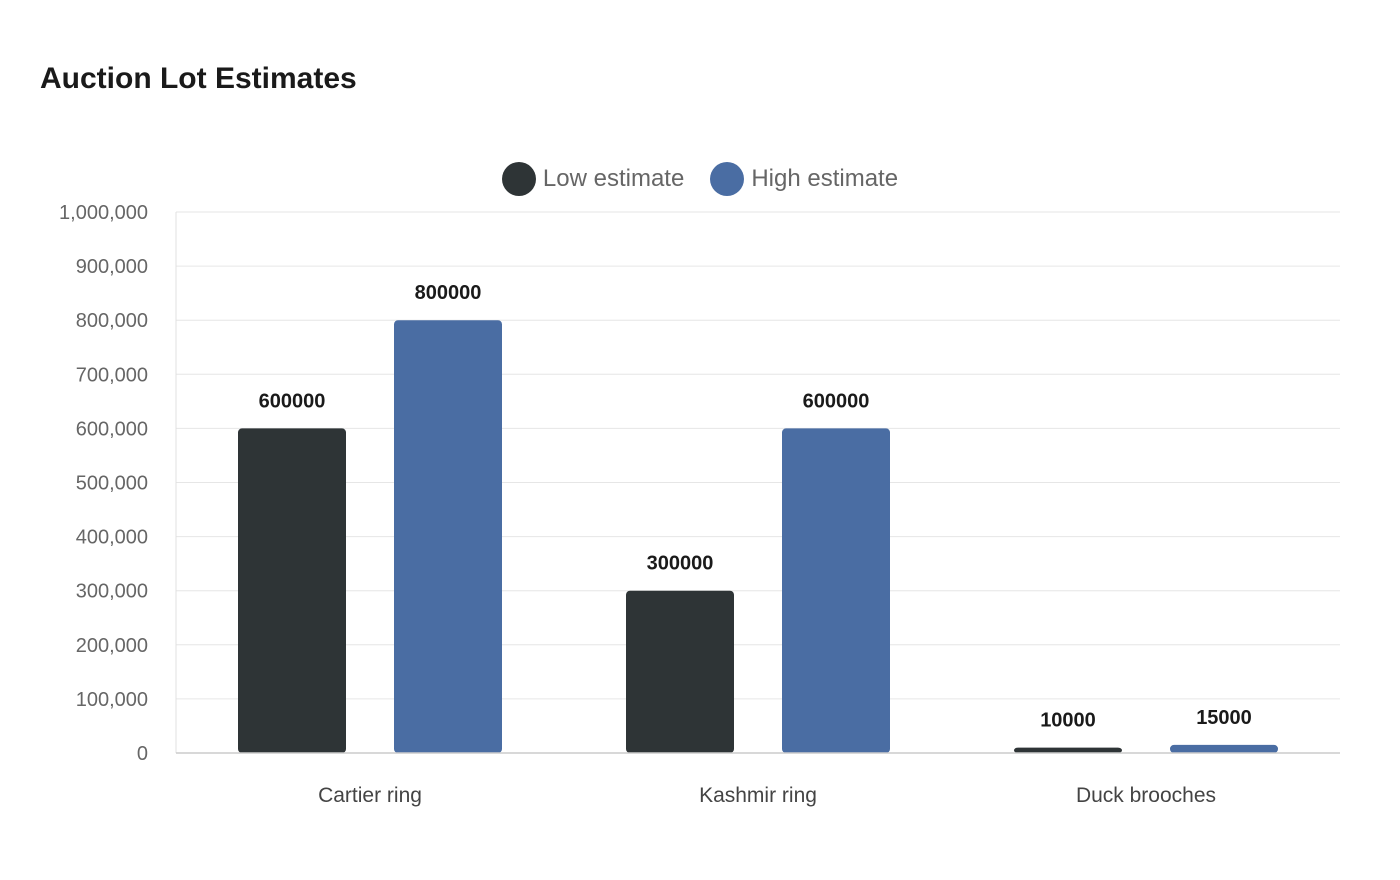 The image size is (1400, 880). I want to click on data-label-low-estimate-kashmir-ring: 300000, so click(680, 564).